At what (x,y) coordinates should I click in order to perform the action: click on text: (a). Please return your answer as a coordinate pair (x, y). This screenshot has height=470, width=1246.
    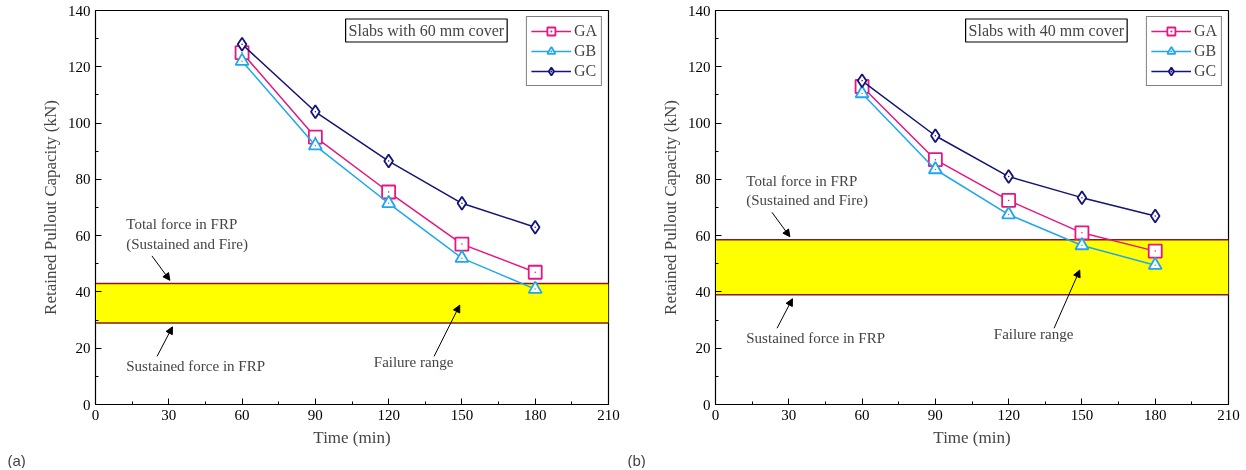
    Looking at the image, I should click on (16, 460).